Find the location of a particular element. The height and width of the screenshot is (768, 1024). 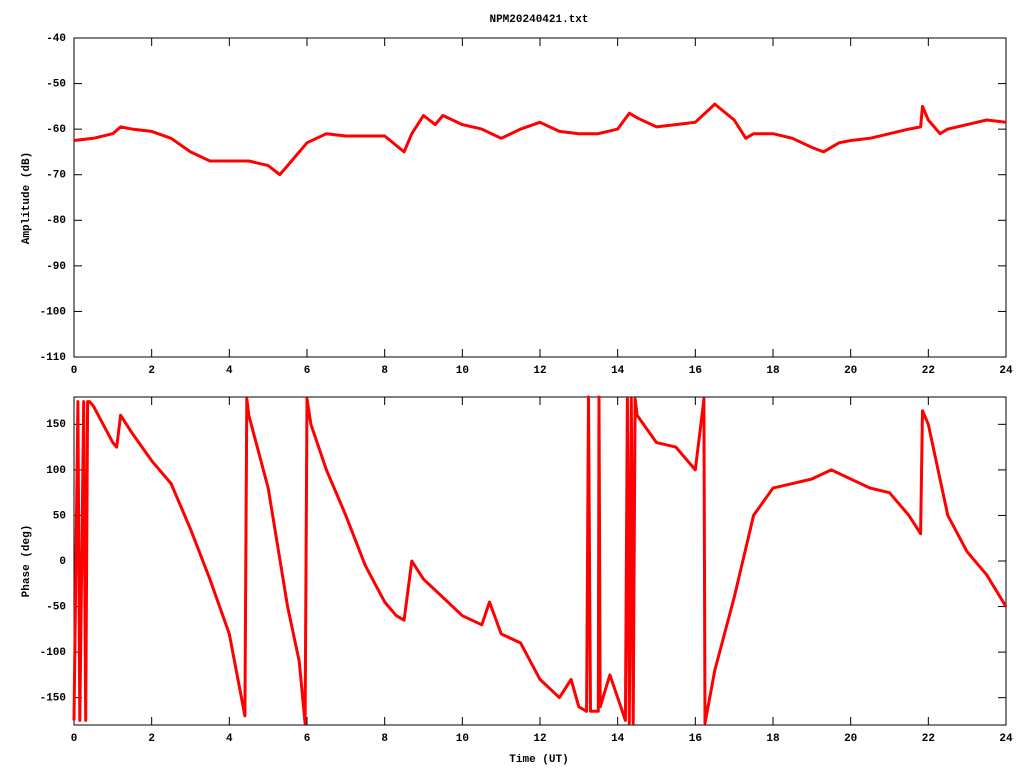

y-tick-label: 0 is located at coordinates (62, 562).